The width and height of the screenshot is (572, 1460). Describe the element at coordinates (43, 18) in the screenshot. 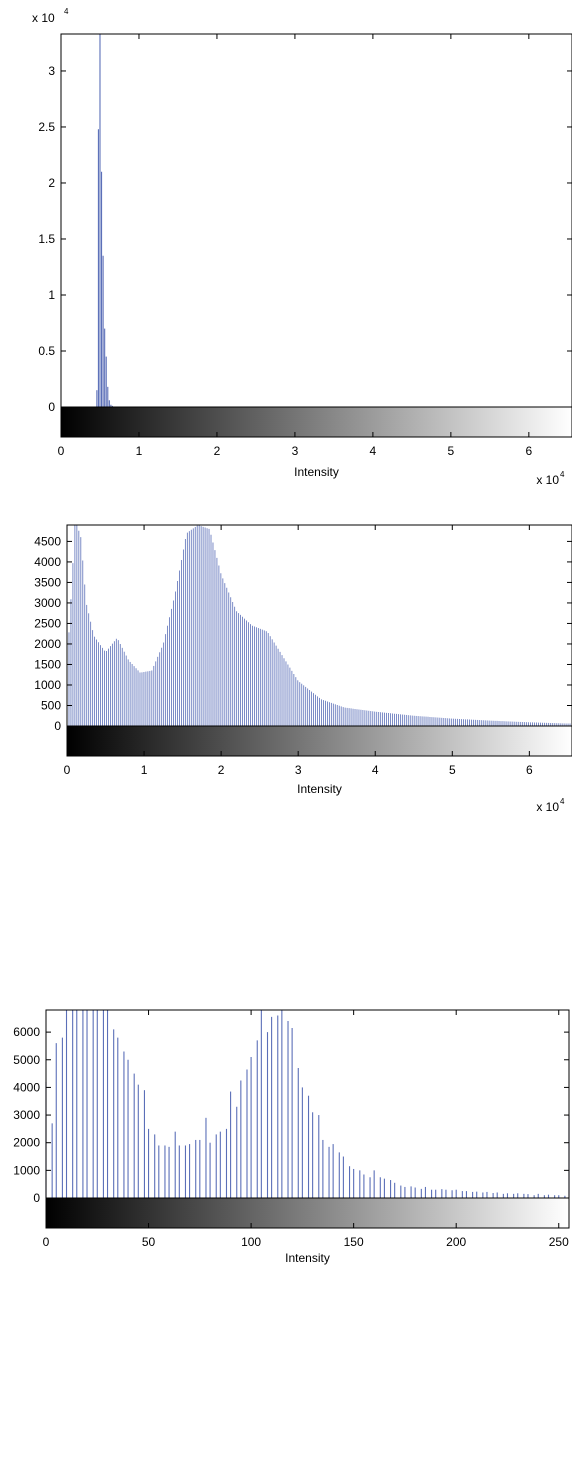

I see `y-axis-multiplier: x 10` at that location.